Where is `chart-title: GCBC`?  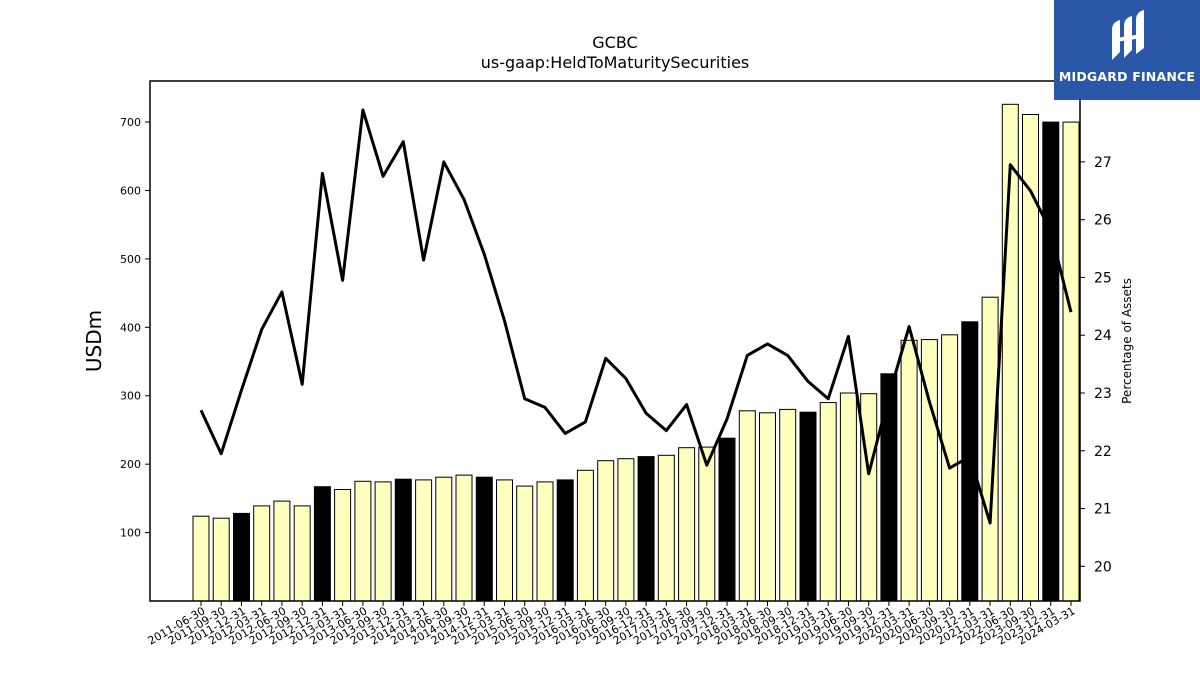 chart-title: GCBC is located at coordinates (614, 42).